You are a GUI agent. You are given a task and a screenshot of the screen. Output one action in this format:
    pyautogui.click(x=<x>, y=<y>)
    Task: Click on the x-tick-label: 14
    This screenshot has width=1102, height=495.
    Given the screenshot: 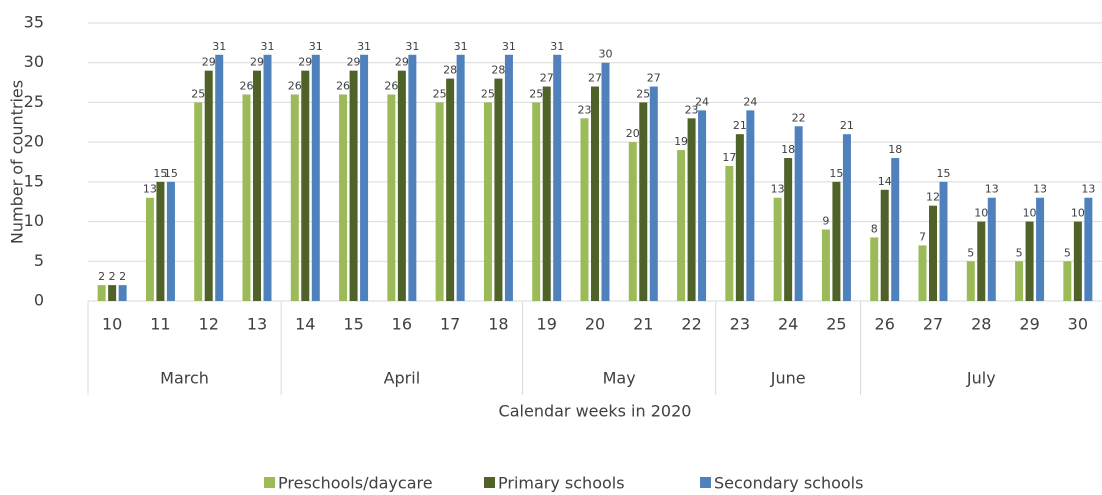 What is the action you would take?
    pyautogui.click(x=305, y=324)
    